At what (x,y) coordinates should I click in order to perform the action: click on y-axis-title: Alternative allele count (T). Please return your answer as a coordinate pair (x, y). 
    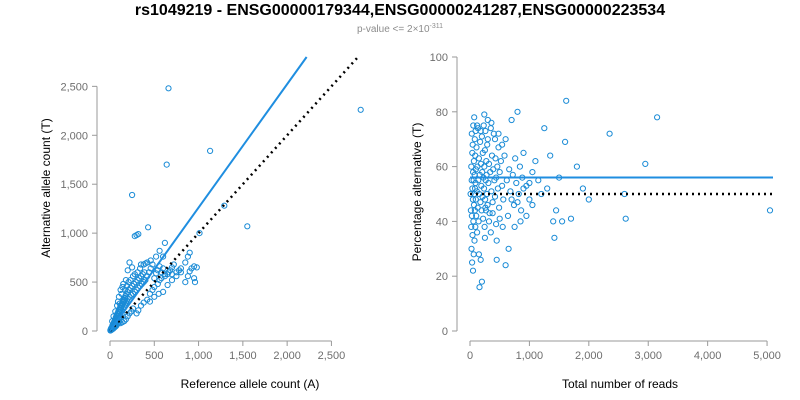
    Looking at the image, I should click on (46, 187).